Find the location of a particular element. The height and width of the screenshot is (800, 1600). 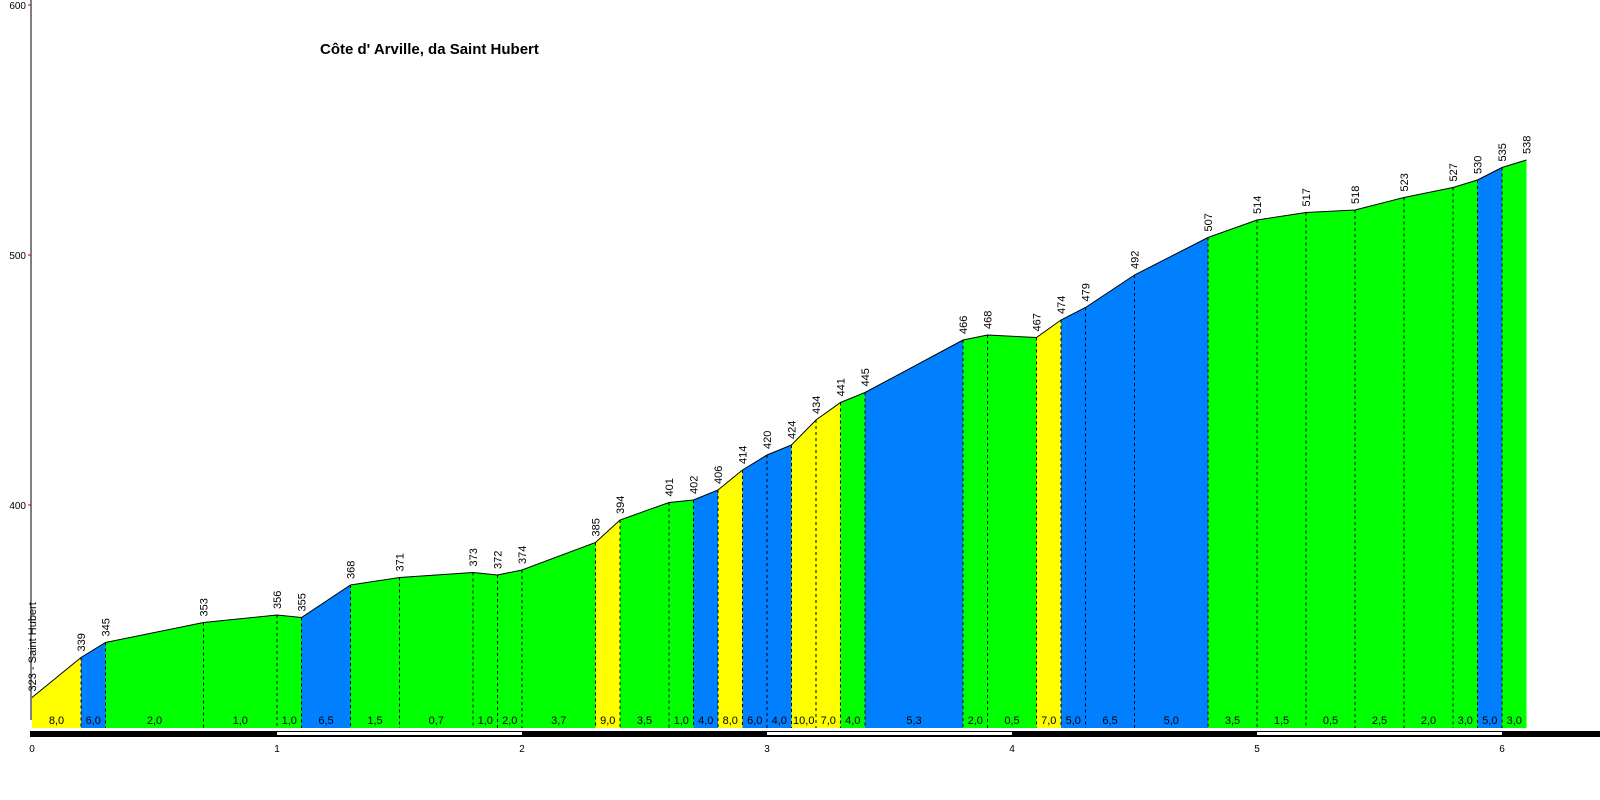

elevation-label: 414 is located at coordinates (744, 455).